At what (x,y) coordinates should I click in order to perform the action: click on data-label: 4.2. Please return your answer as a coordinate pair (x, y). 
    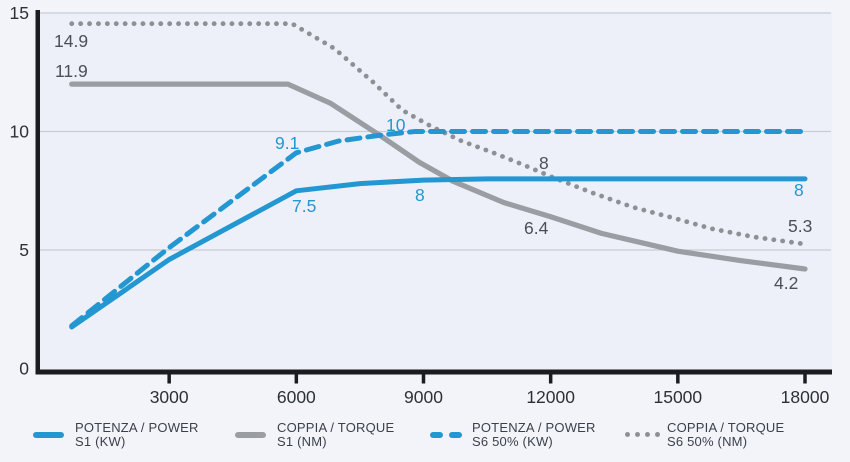
    Looking at the image, I should click on (786, 283).